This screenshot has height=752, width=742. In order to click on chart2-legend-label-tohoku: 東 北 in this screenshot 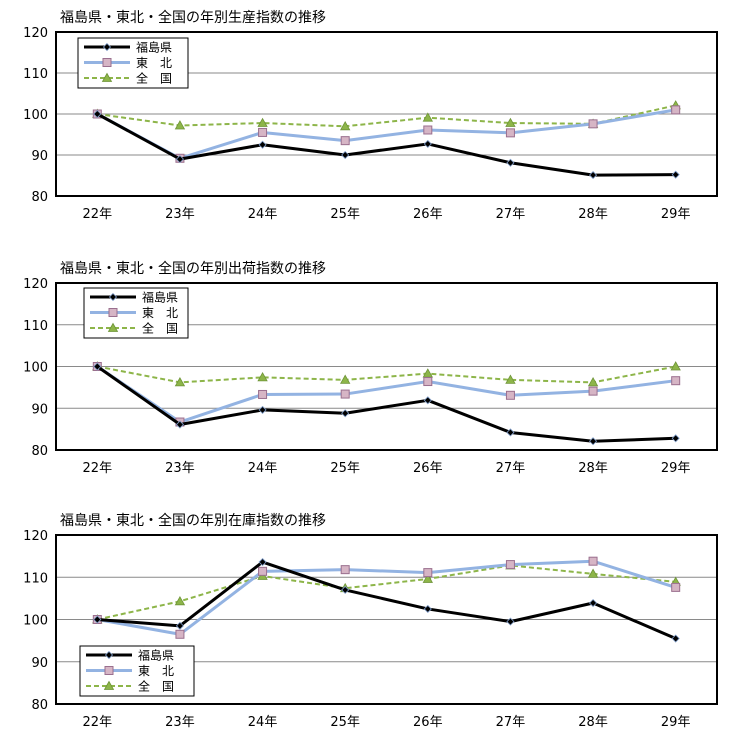, I will do `click(160, 313)`.